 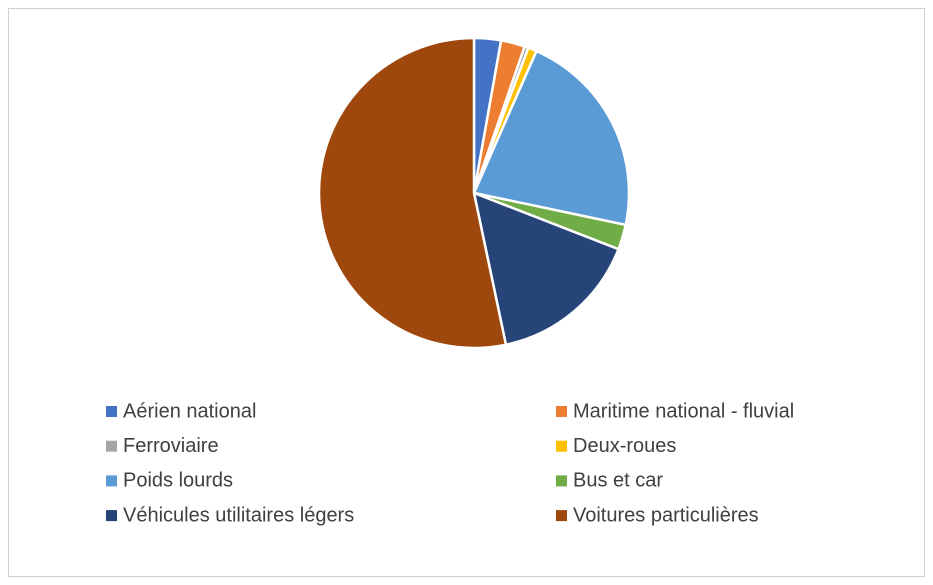 What do you see at coordinates (618, 481) in the screenshot?
I see `legend-label: Bus et car` at bounding box center [618, 481].